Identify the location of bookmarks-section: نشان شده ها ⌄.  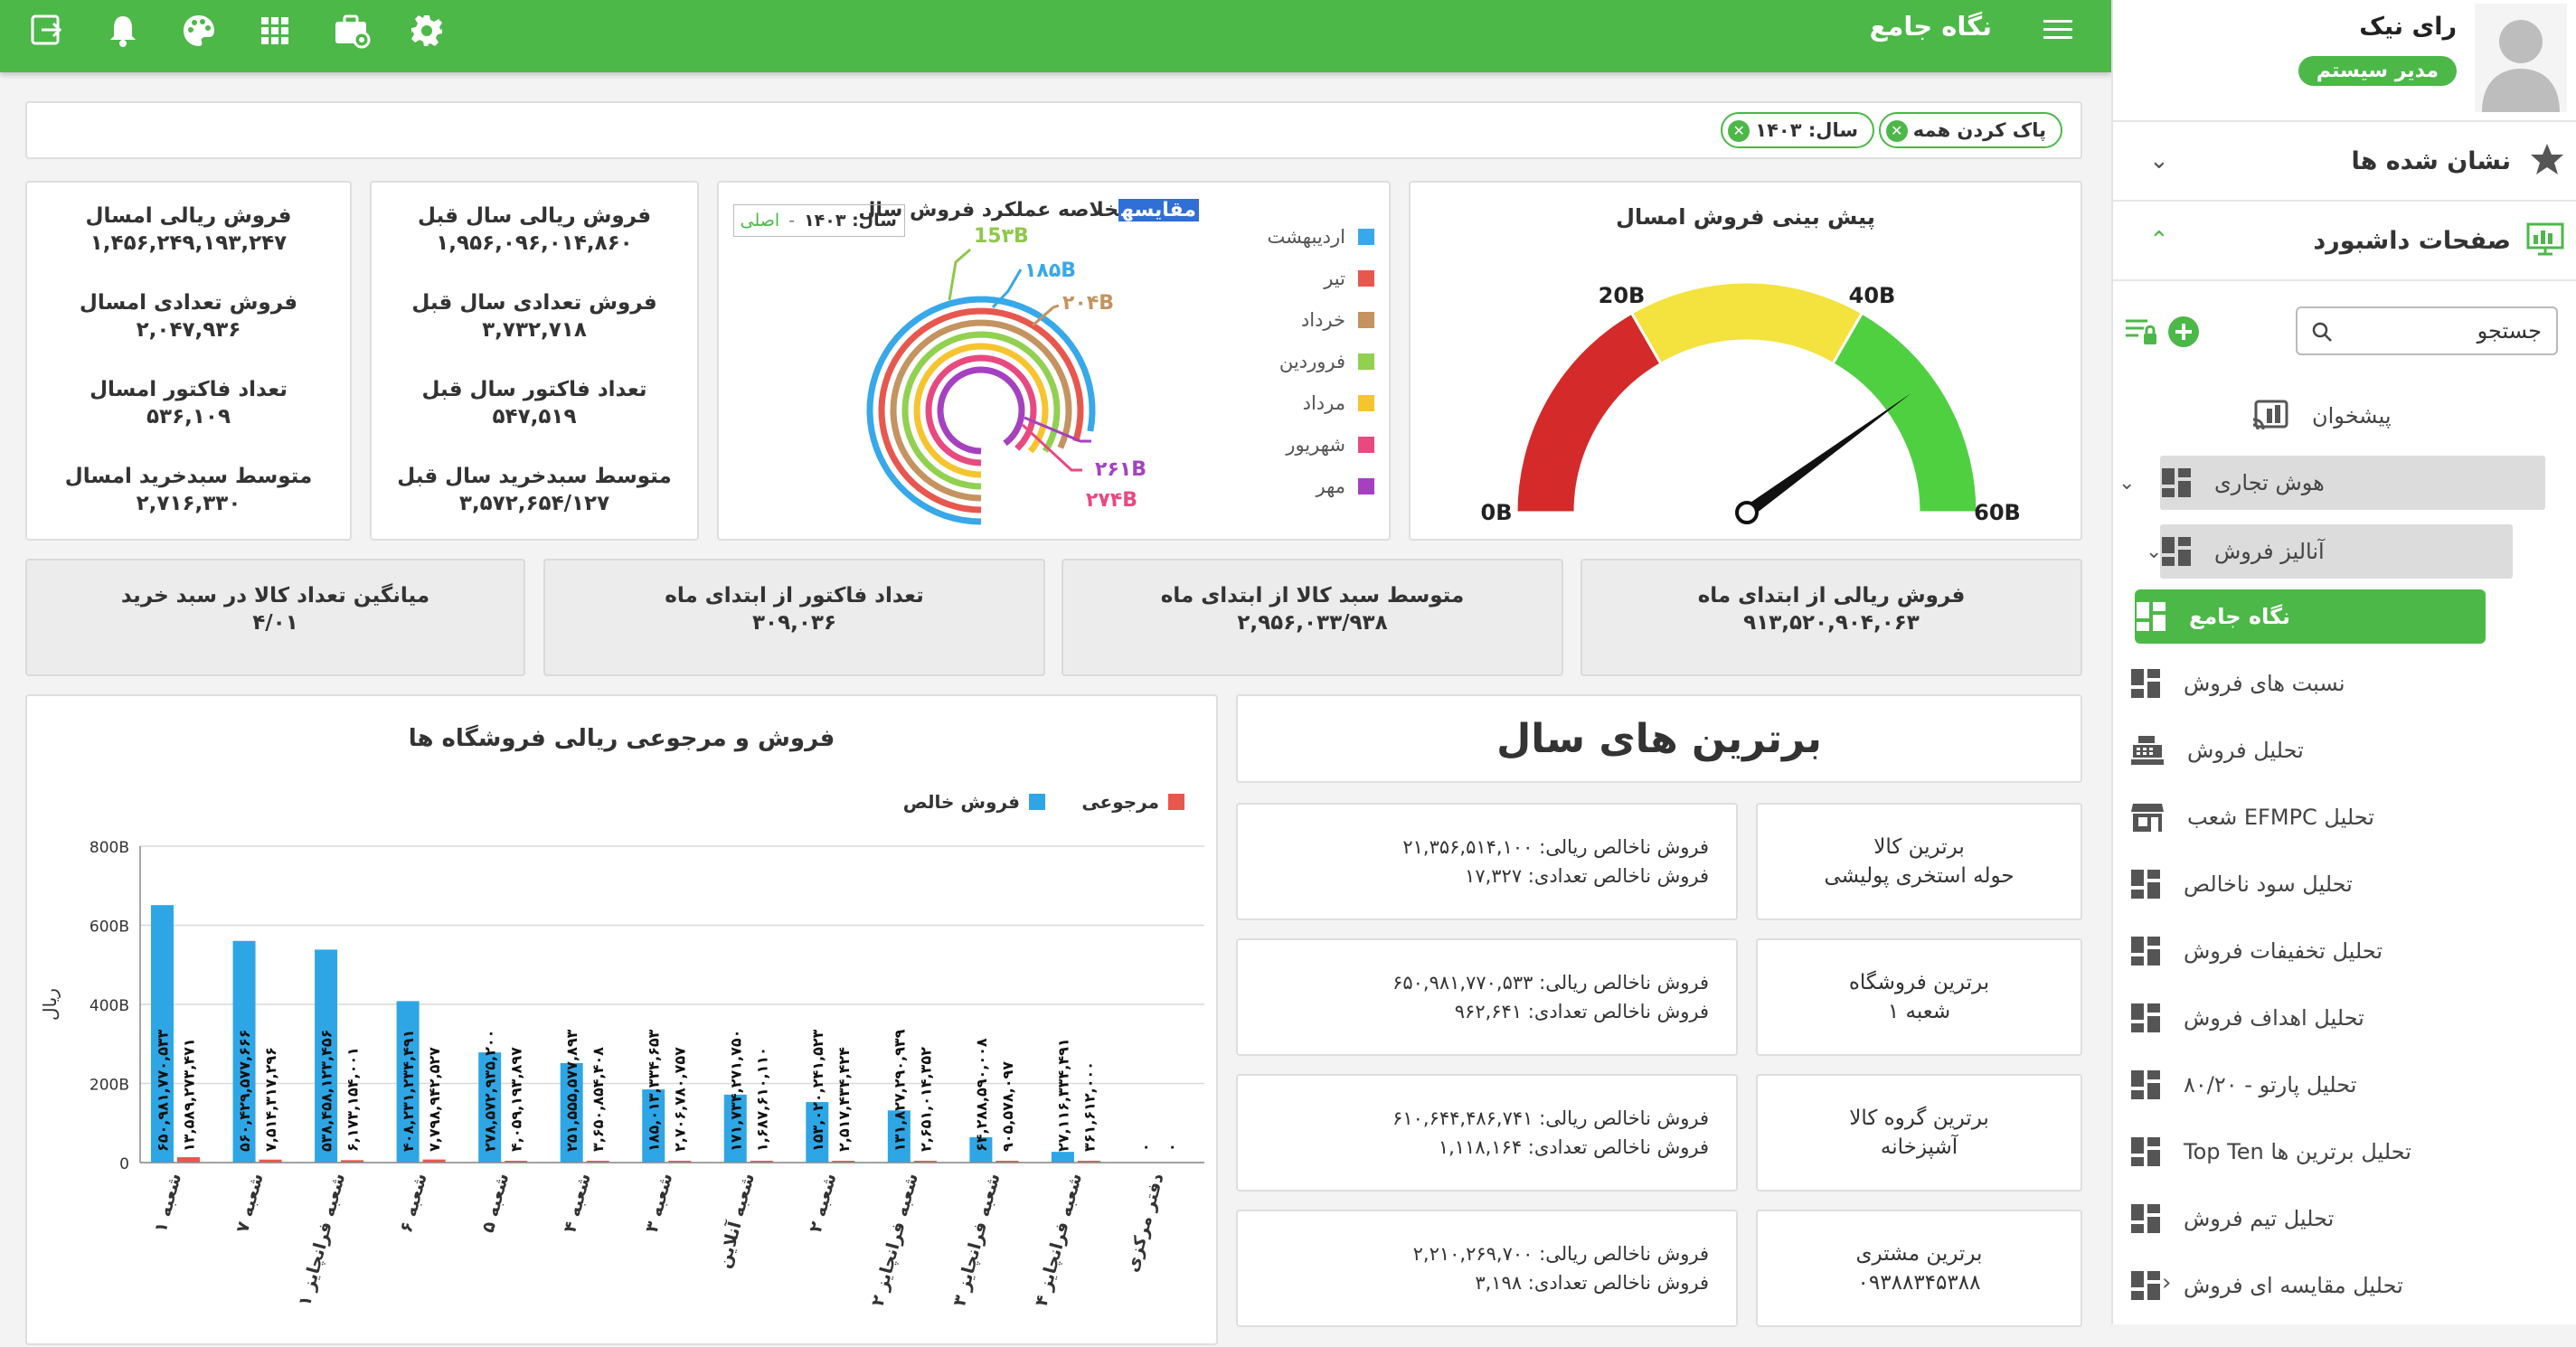
(2344, 162).